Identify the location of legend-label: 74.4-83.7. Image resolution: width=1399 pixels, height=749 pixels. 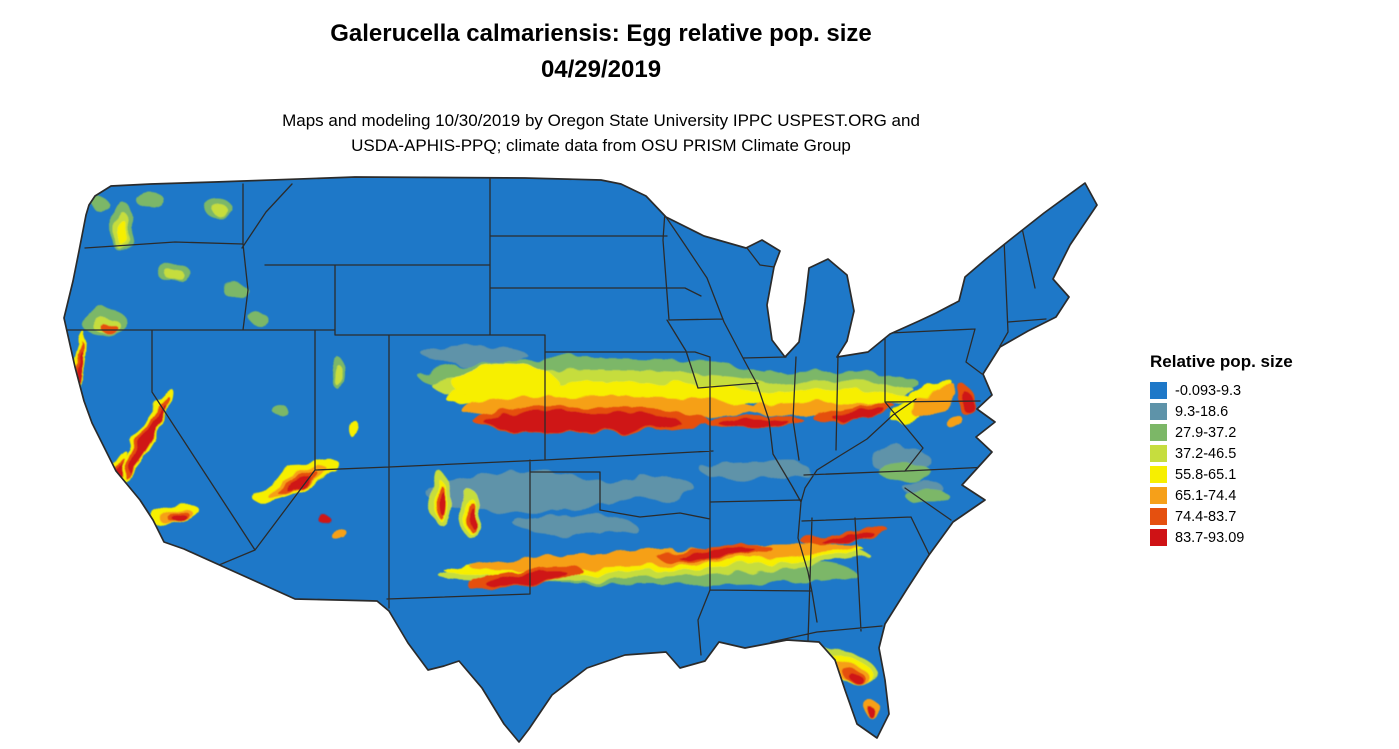
(1206, 516).